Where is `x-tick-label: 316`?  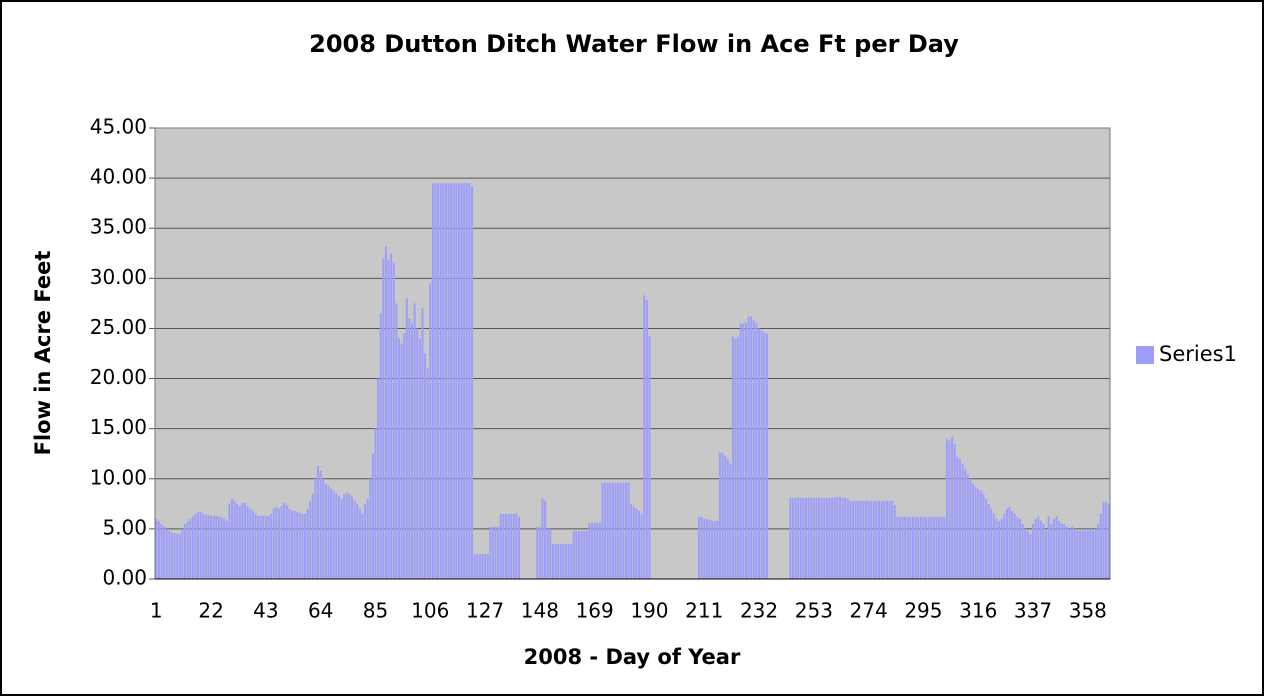
x-tick-label: 316 is located at coordinates (978, 611).